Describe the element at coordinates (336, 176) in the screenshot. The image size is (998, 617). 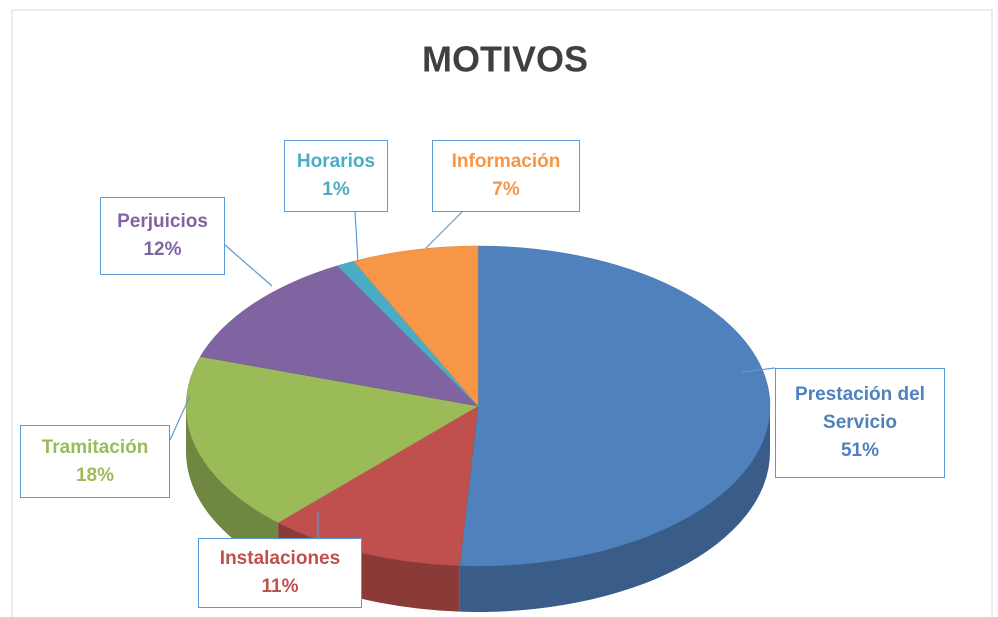
I see `data-label: Horarios 1%` at that location.